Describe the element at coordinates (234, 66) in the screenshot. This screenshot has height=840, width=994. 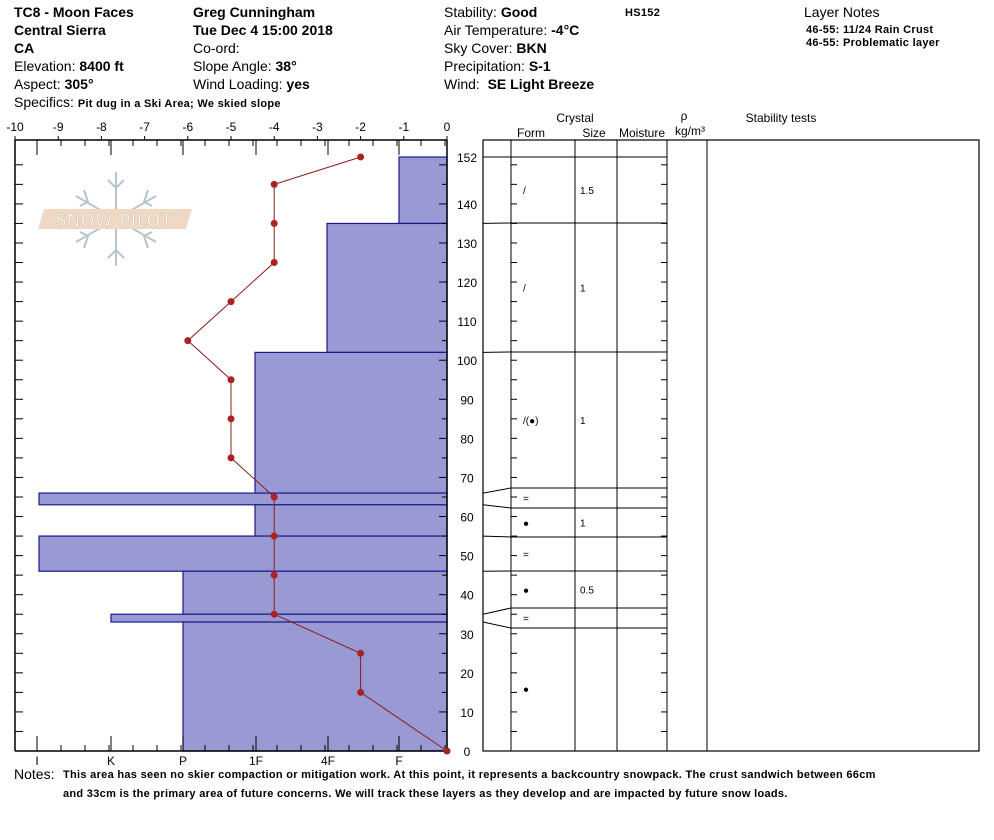
I see `slope-label: Slope Angle:` at that location.